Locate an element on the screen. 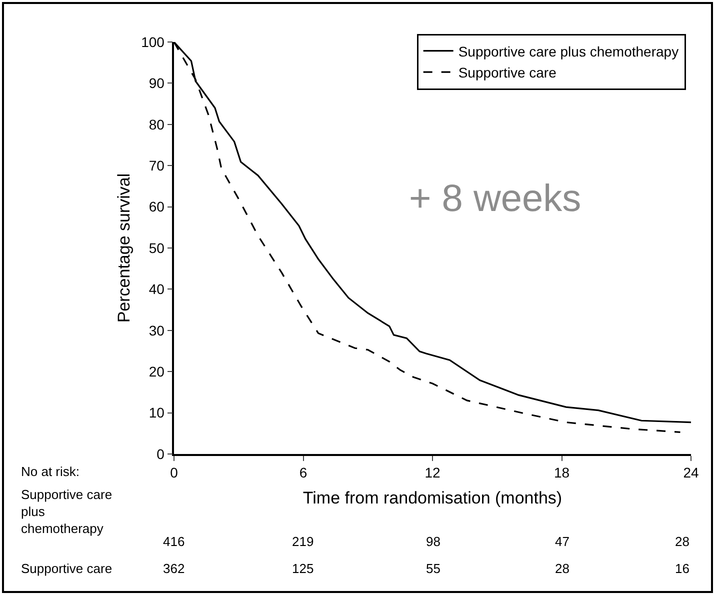 The image size is (715, 595). text: 98 is located at coordinates (433, 541).